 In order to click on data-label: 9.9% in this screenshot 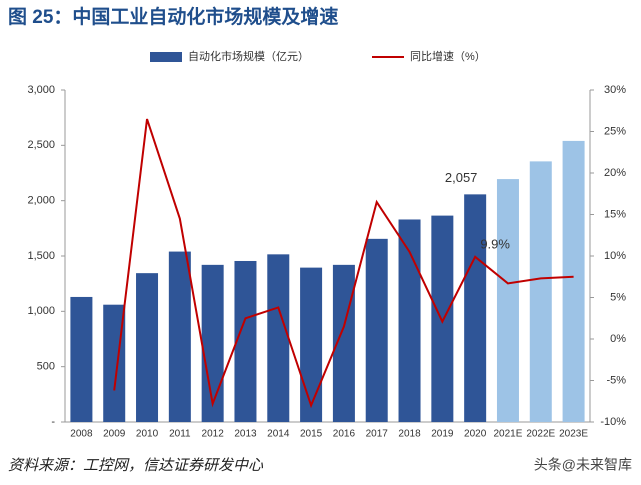, I will do `click(495, 243)`.